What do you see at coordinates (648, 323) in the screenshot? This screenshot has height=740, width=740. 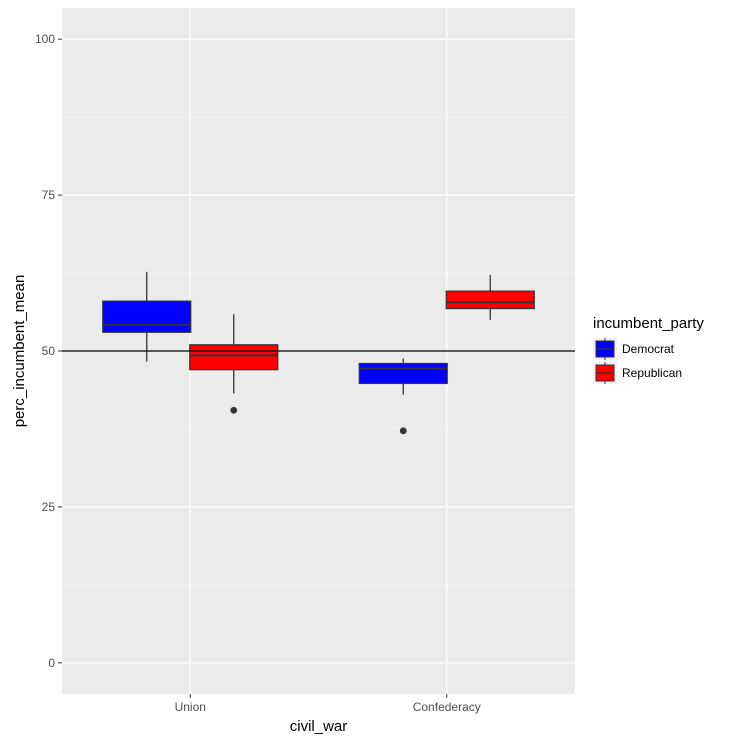 I see `legend-title: incumbent_party` at bounding box center [648, 323].